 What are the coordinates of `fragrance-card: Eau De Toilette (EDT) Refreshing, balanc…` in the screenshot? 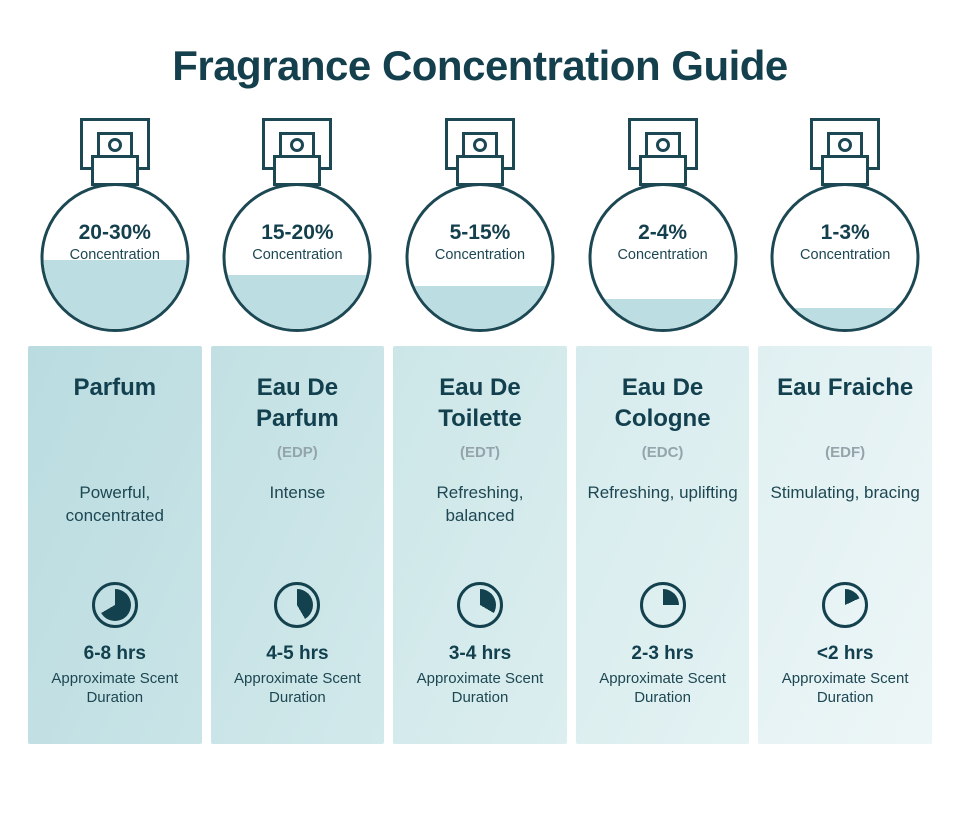 It's located at (480, 545).